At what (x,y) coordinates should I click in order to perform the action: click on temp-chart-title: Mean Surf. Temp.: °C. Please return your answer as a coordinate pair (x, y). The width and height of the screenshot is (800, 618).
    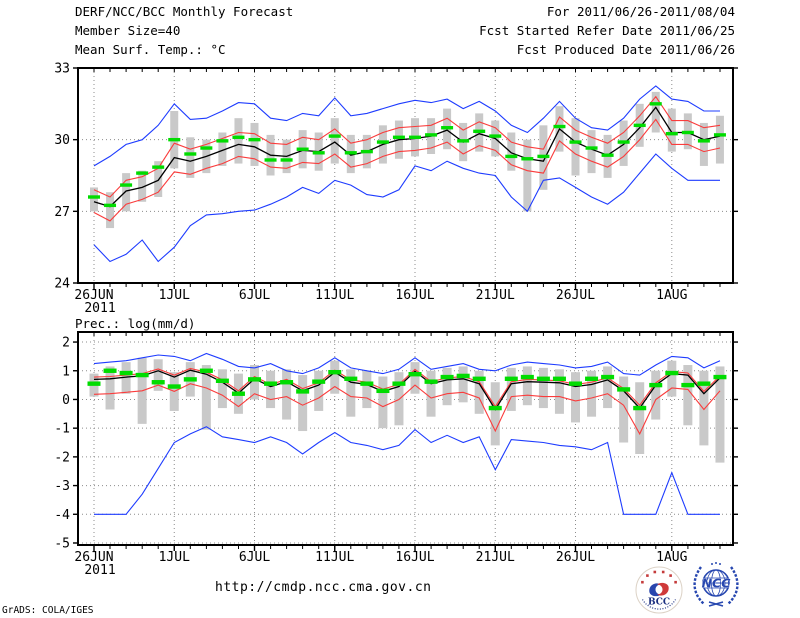
    Looking at the image, I should click on (150, 49).